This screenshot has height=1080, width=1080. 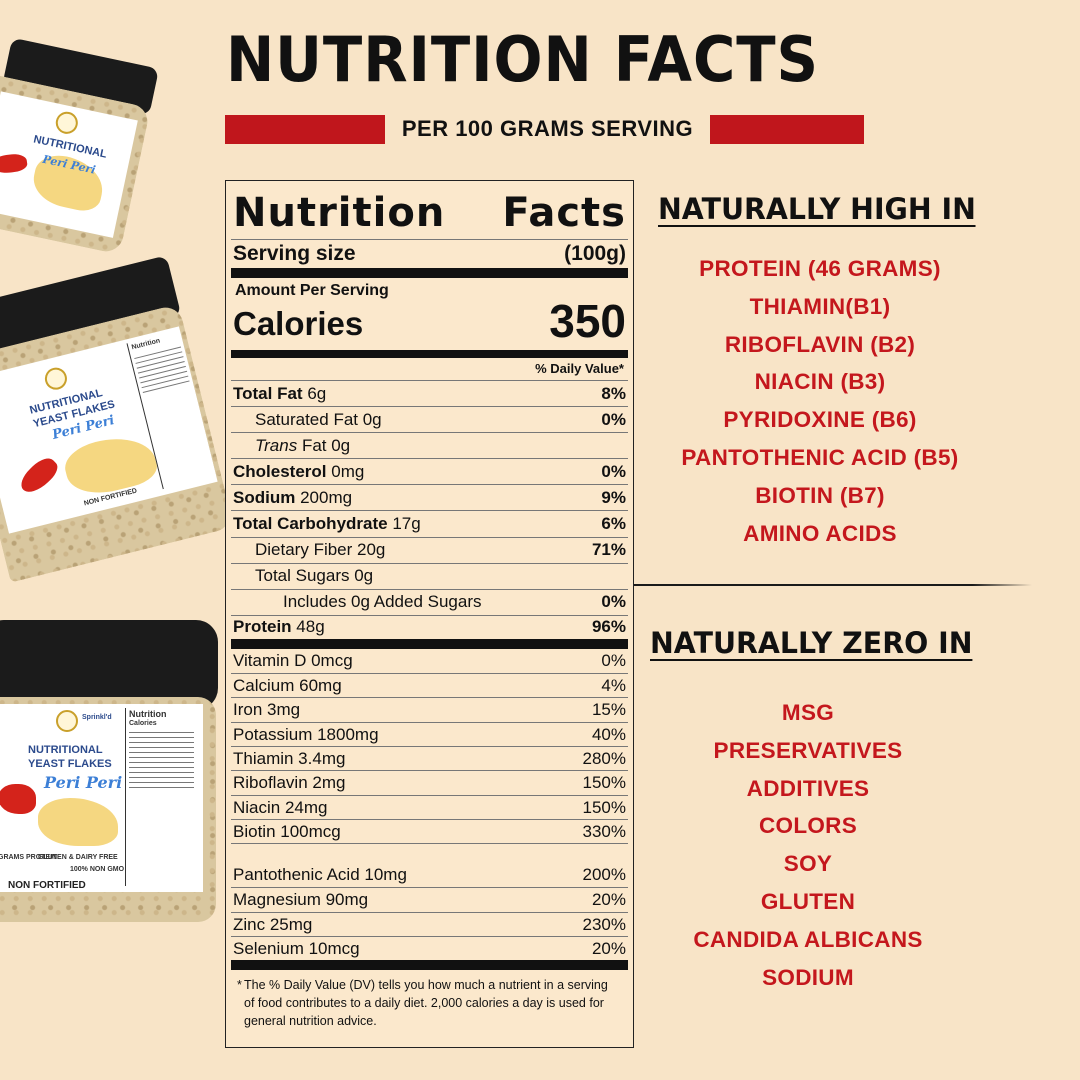 What do you see at coordinates (429, 213) in the screenshot?
I see `label-title: Nutrition Facts` at bounding box center [429, 213].